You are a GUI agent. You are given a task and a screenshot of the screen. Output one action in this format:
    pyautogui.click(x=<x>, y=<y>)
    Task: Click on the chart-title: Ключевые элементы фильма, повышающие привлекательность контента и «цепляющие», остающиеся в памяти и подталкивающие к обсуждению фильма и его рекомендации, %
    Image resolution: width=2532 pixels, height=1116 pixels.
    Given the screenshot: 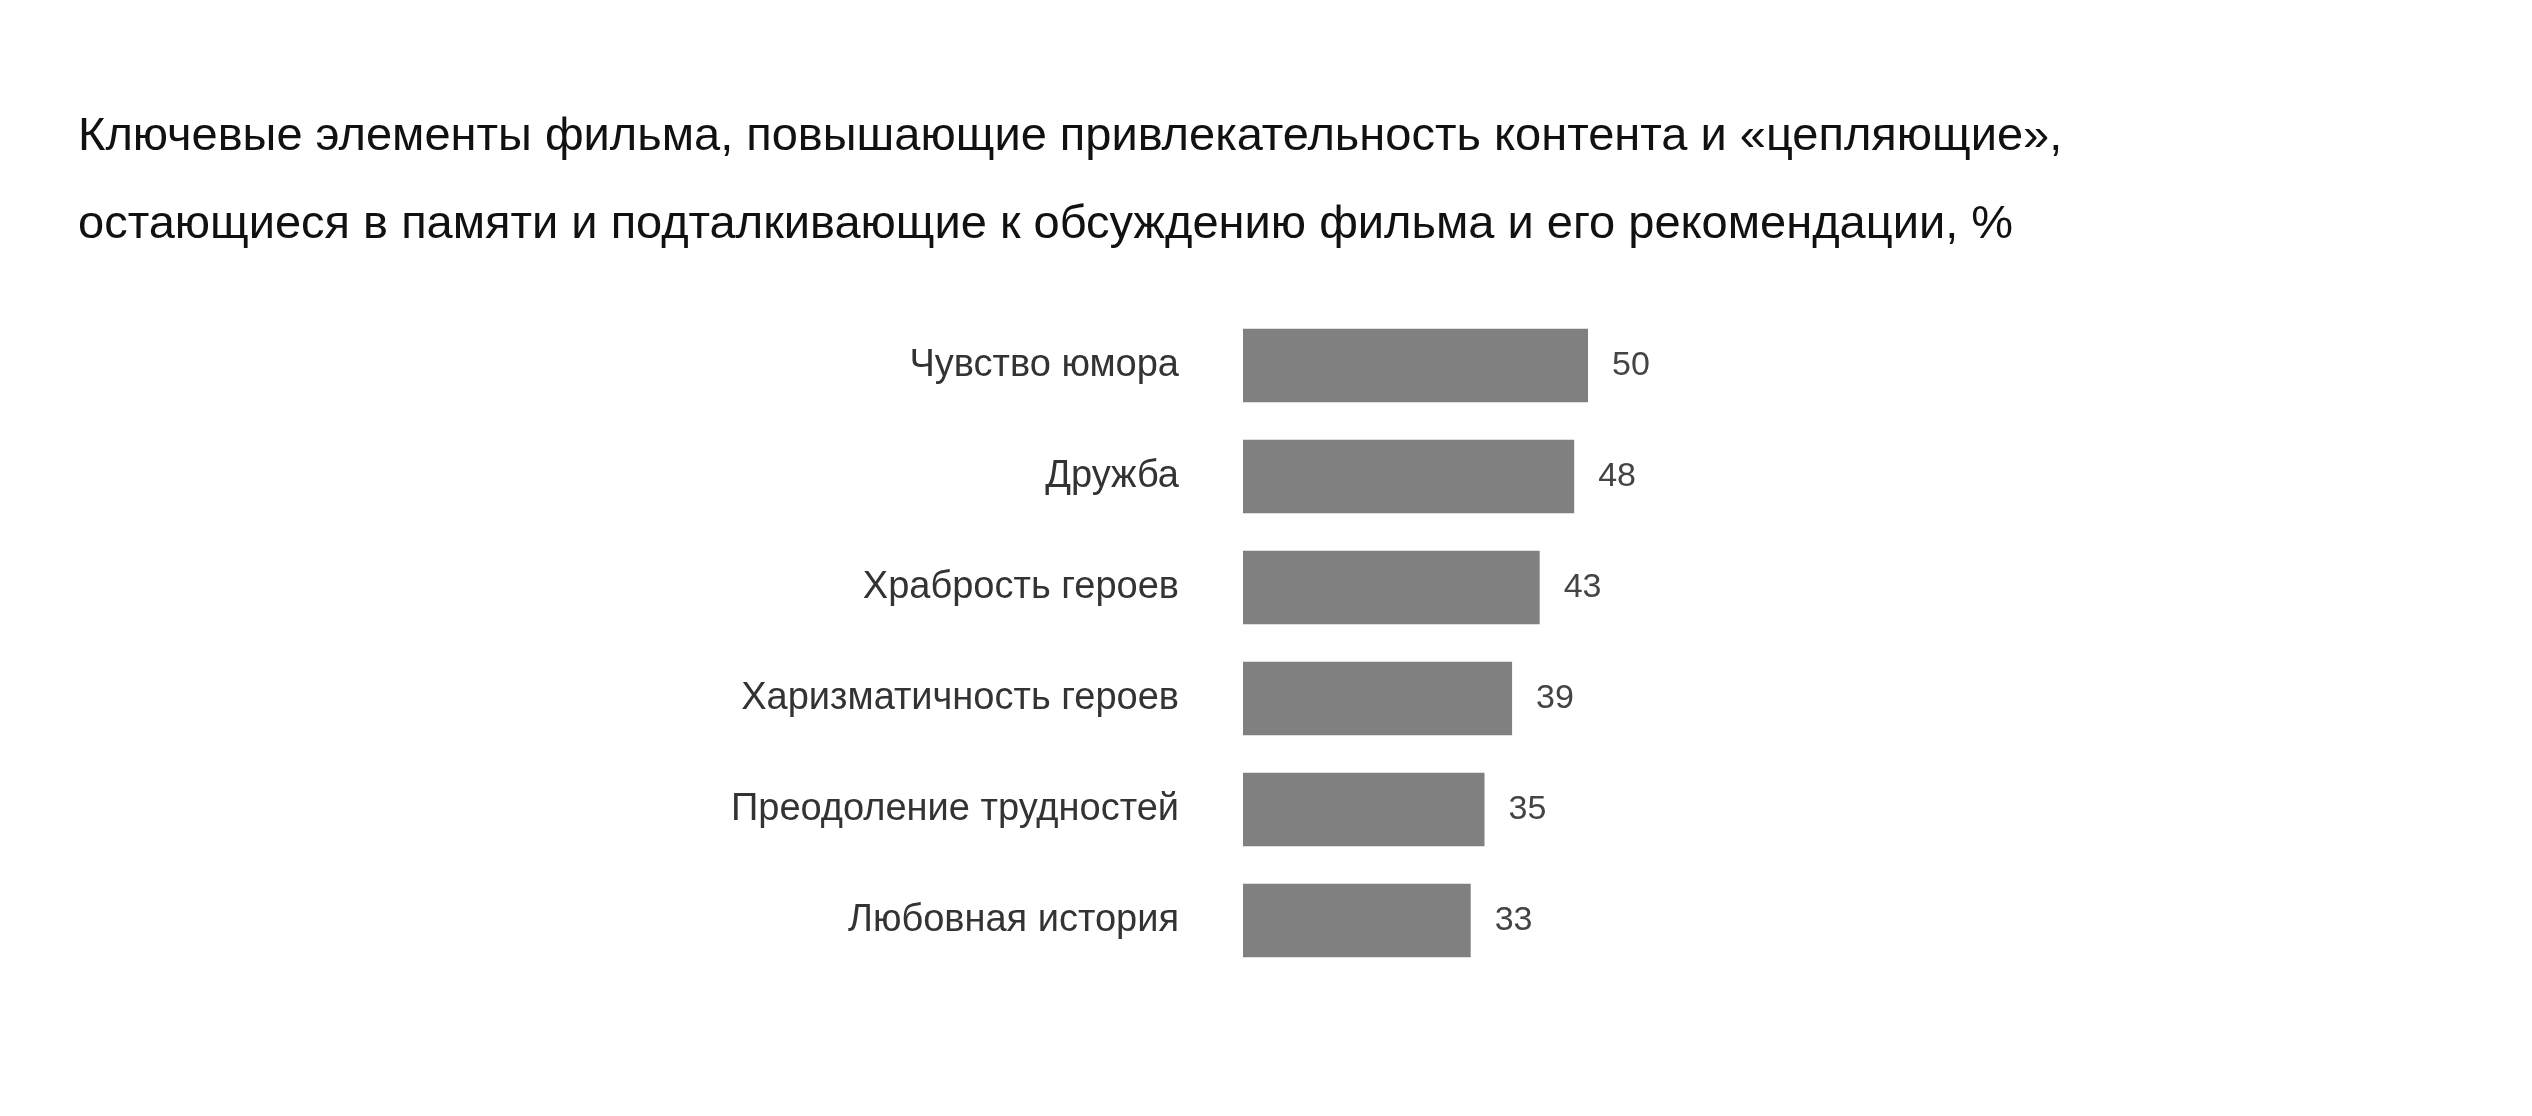 What is the action you would take?
    pyautogui.click(x=1070, y=178)
    